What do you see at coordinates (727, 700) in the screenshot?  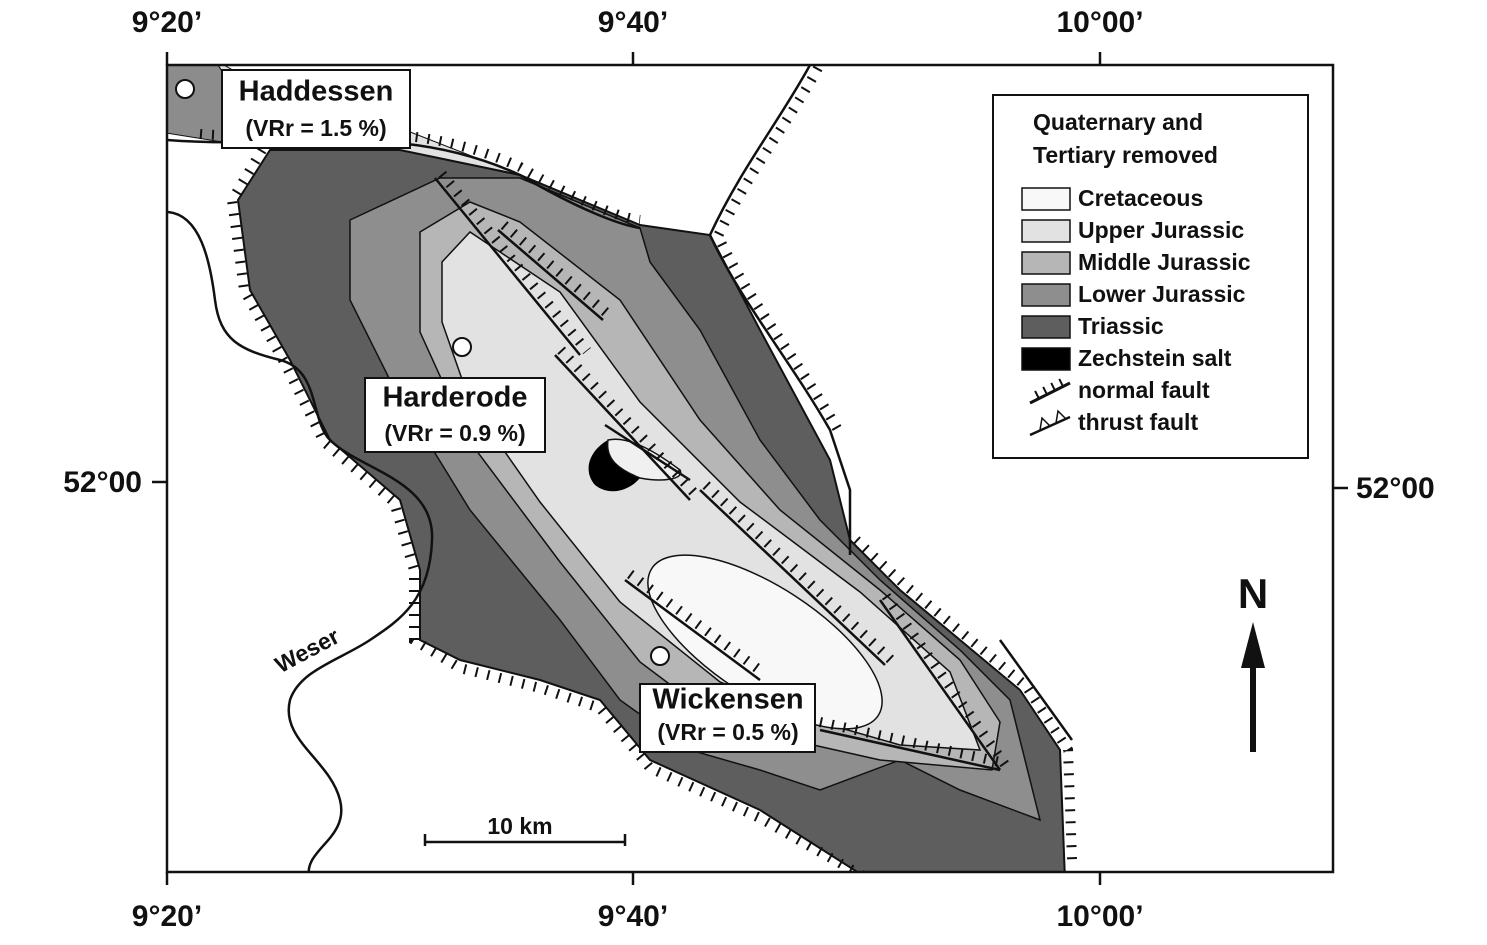 I see `location-name: Wickensen` at bounding box center [727, 700].